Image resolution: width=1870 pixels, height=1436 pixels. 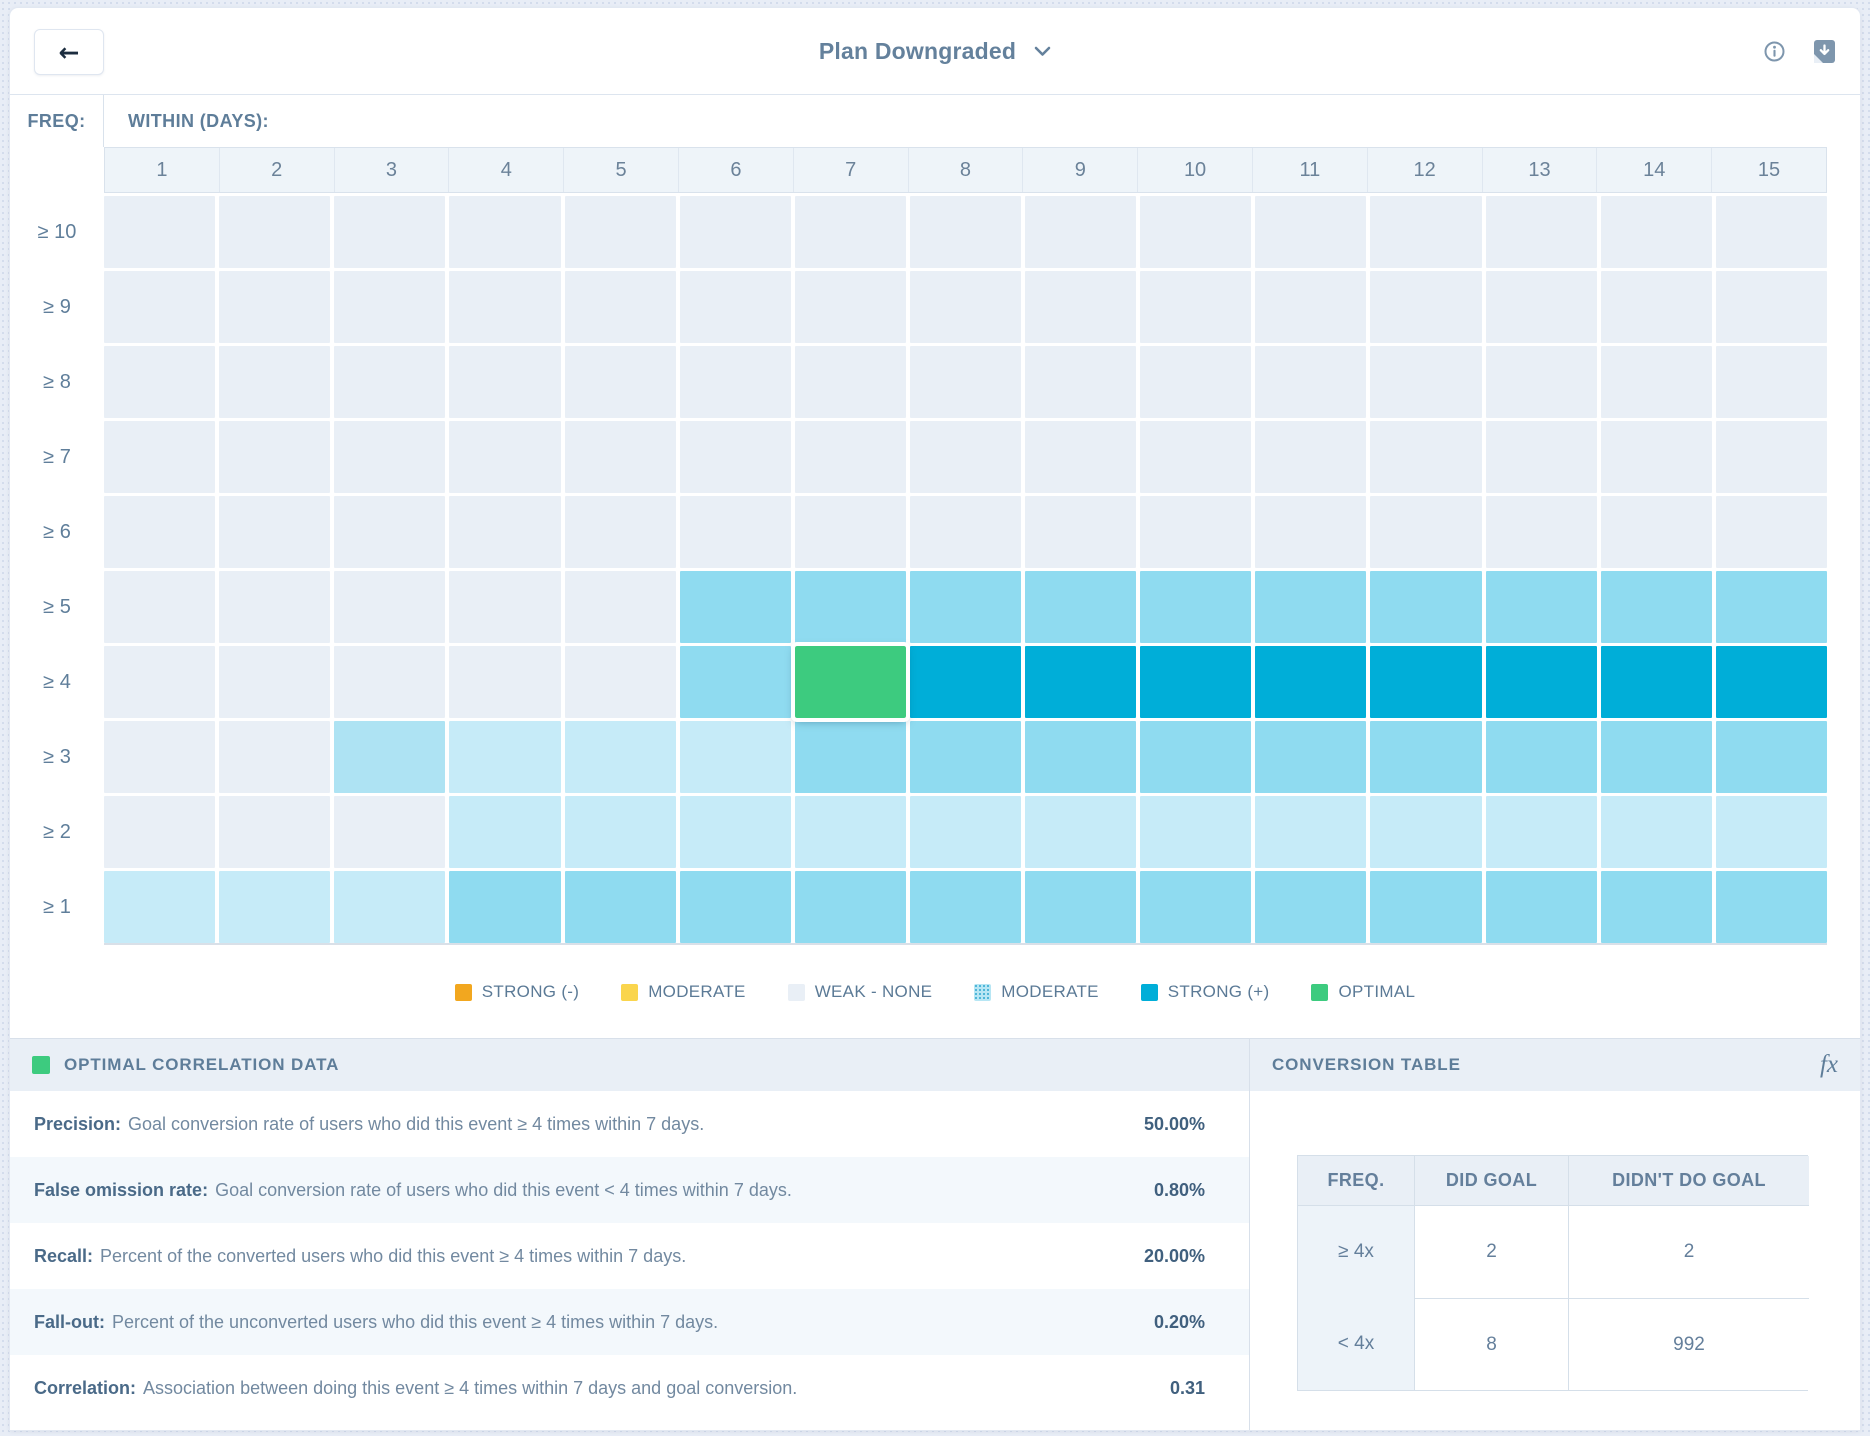 What do you see at coordinates (1774, 51) in the screenshot?
I see `info-icon` at bounding box center [1774, 51].